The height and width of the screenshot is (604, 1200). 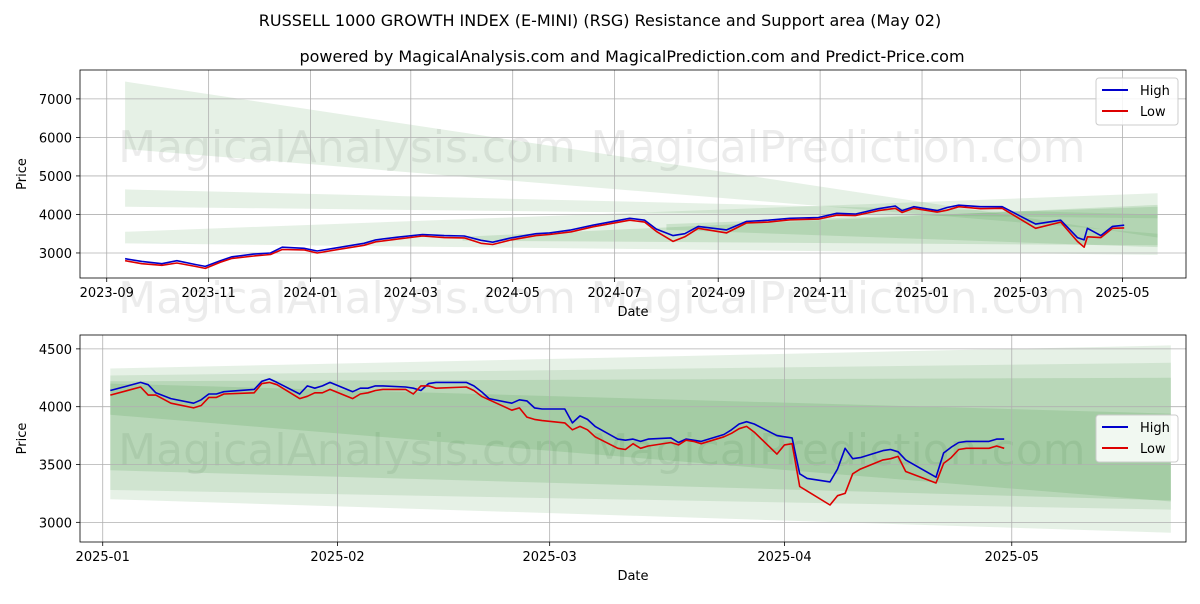 What do you see at coordinates (347, 298) in the screenshot?
I see `watermark-analysis-lower: MagicalAnalysis.com` at bounding box center [347, 298].